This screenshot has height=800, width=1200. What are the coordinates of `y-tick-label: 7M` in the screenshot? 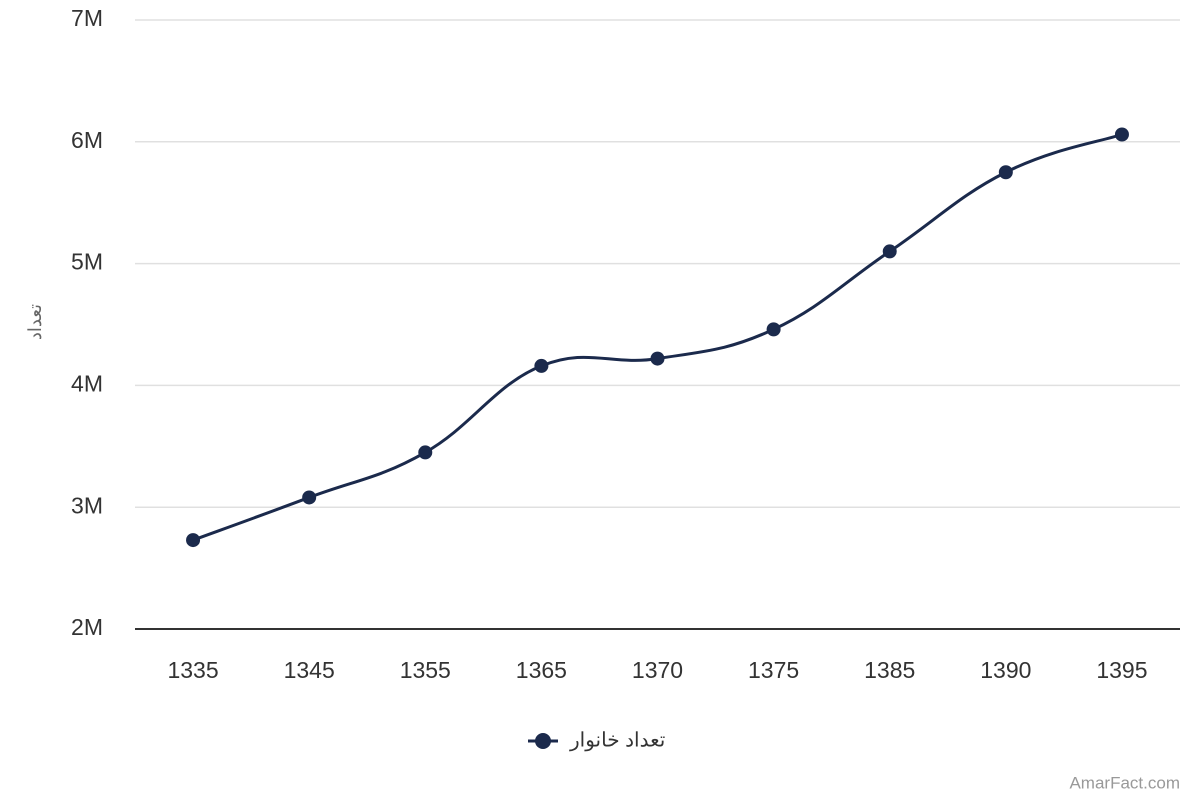 It's located at (87, 18).